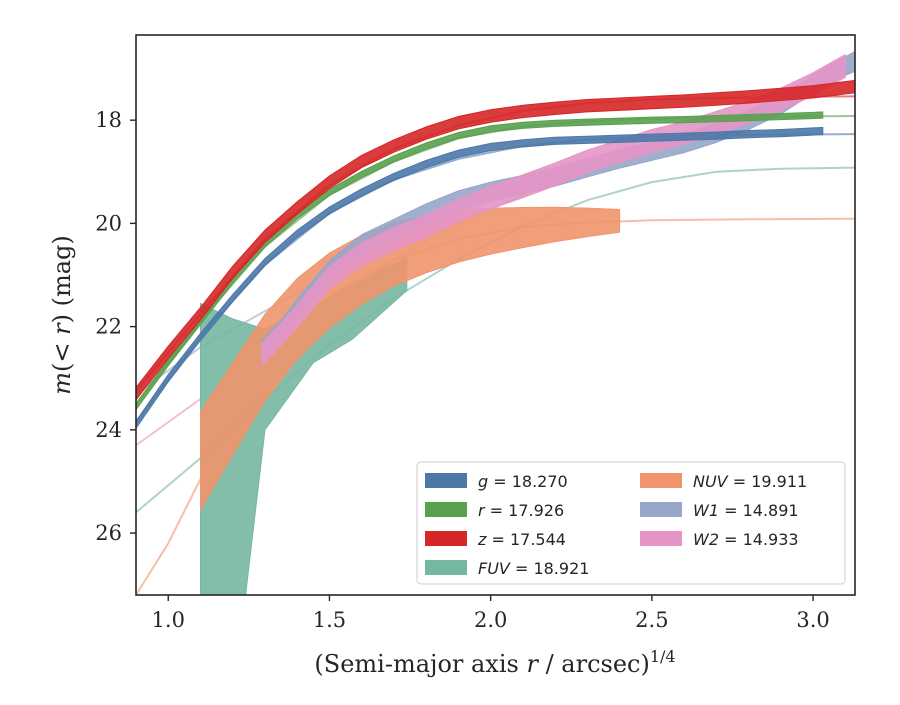 The image size is (900, 705). I want to click on legend-label-r: r = 17.926, so click(521, 510).